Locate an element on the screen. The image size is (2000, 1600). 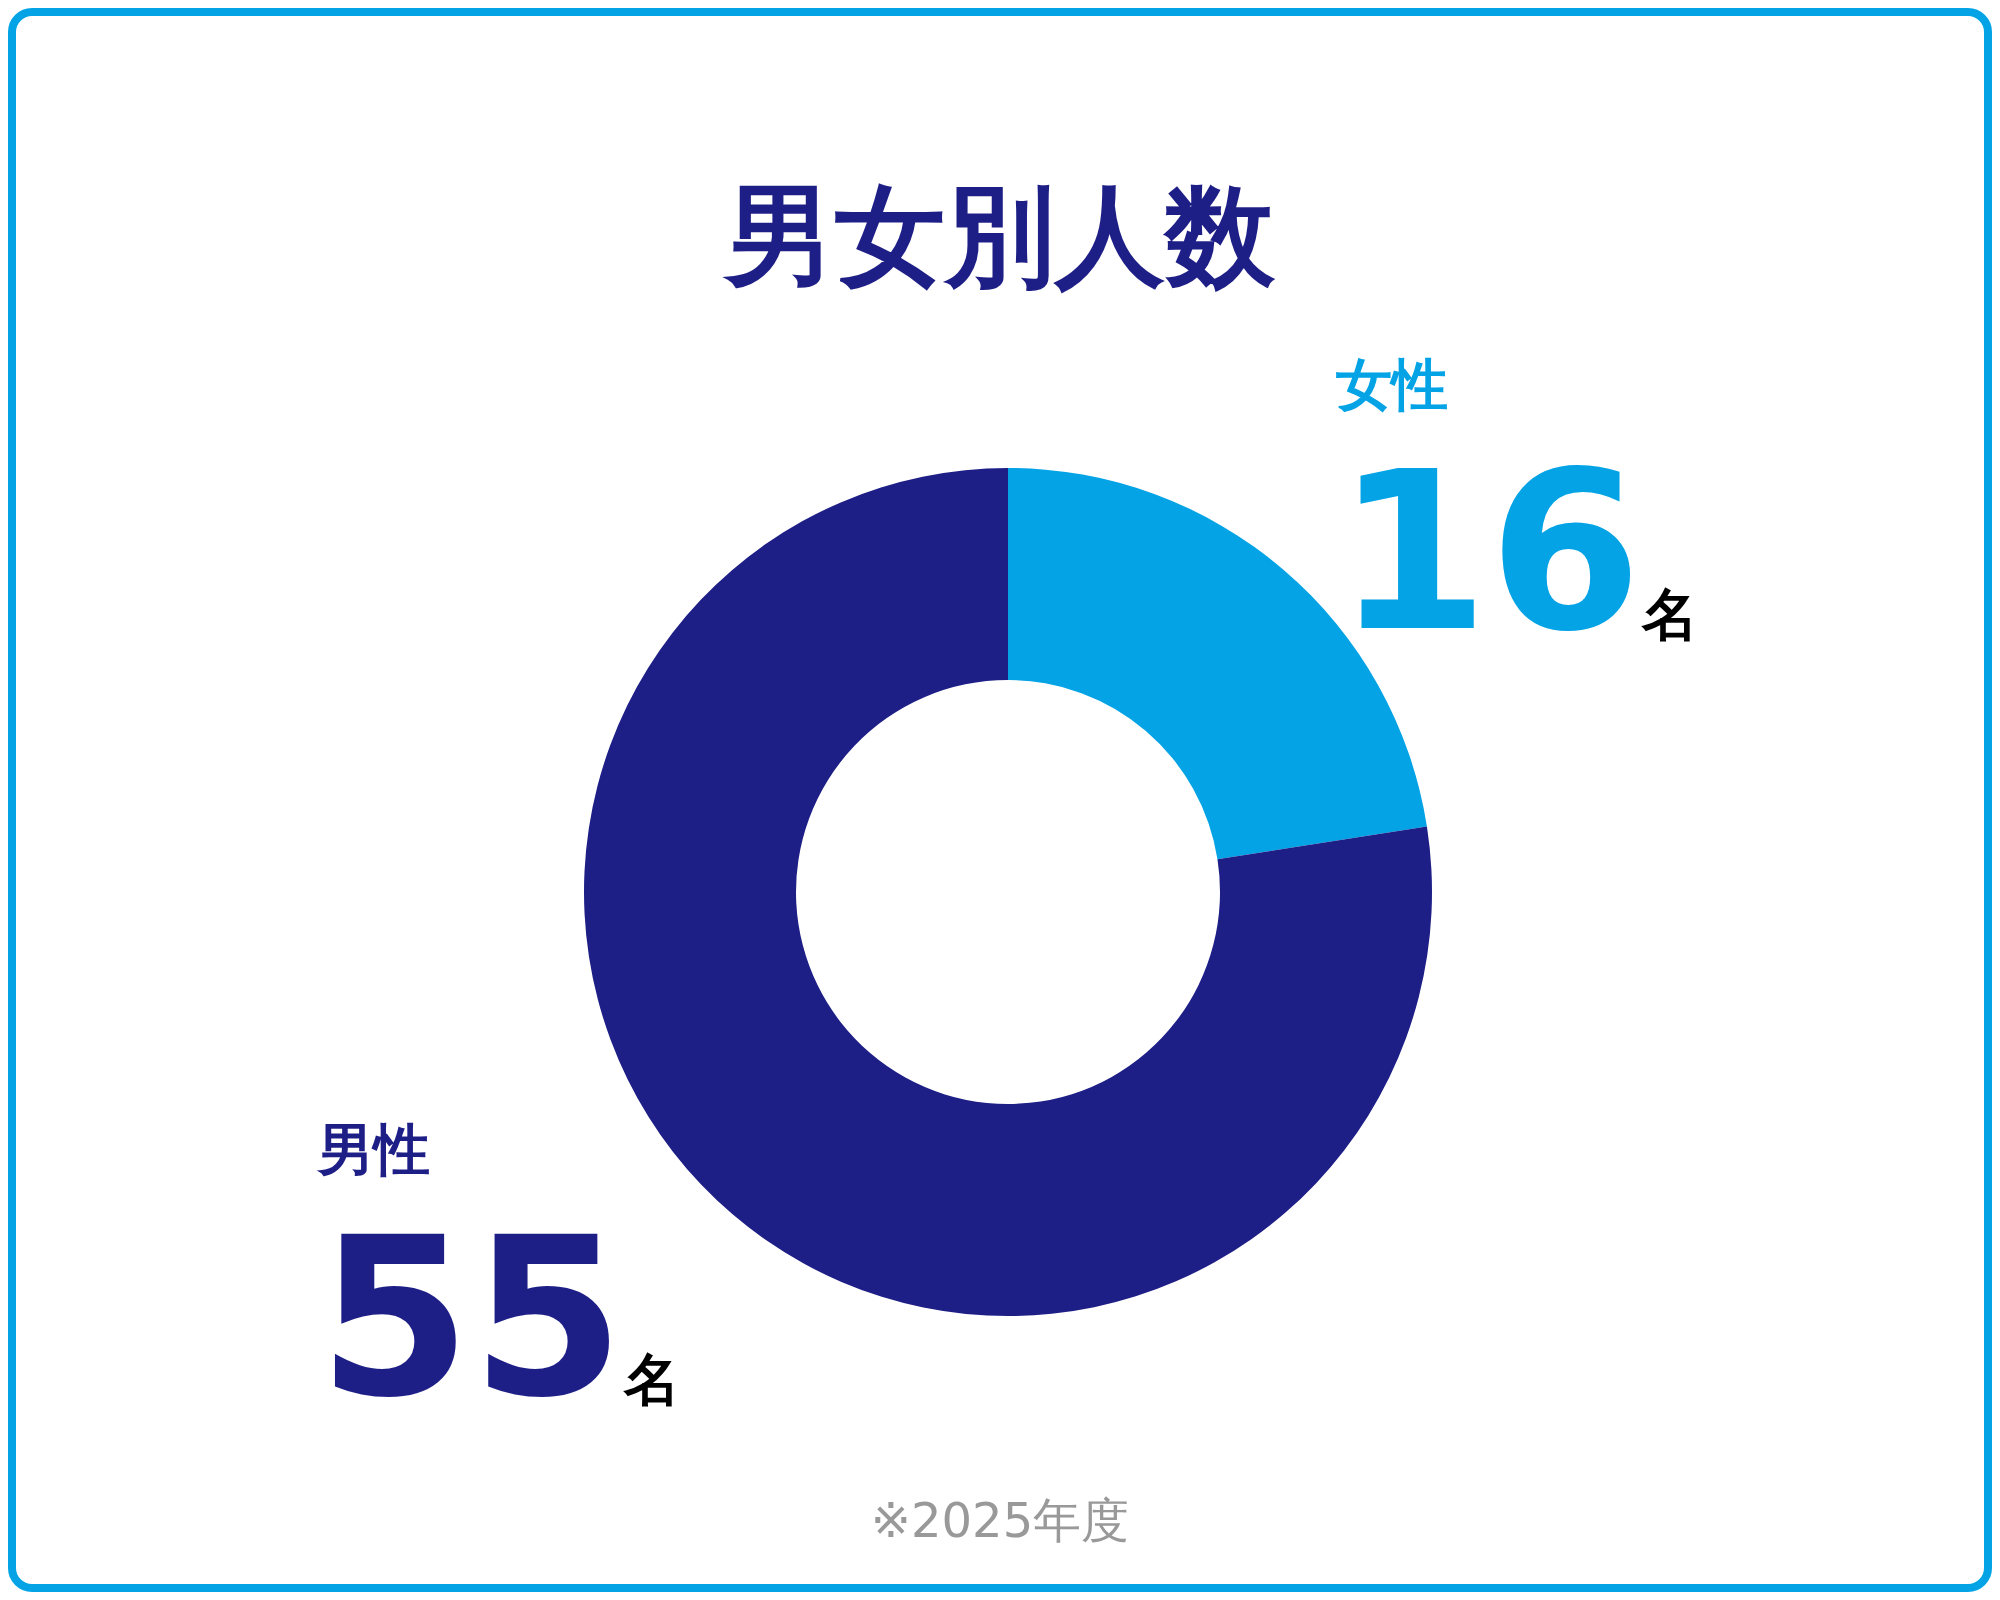
chart-title: 男女別人数 is located at coordinates (999, 236).